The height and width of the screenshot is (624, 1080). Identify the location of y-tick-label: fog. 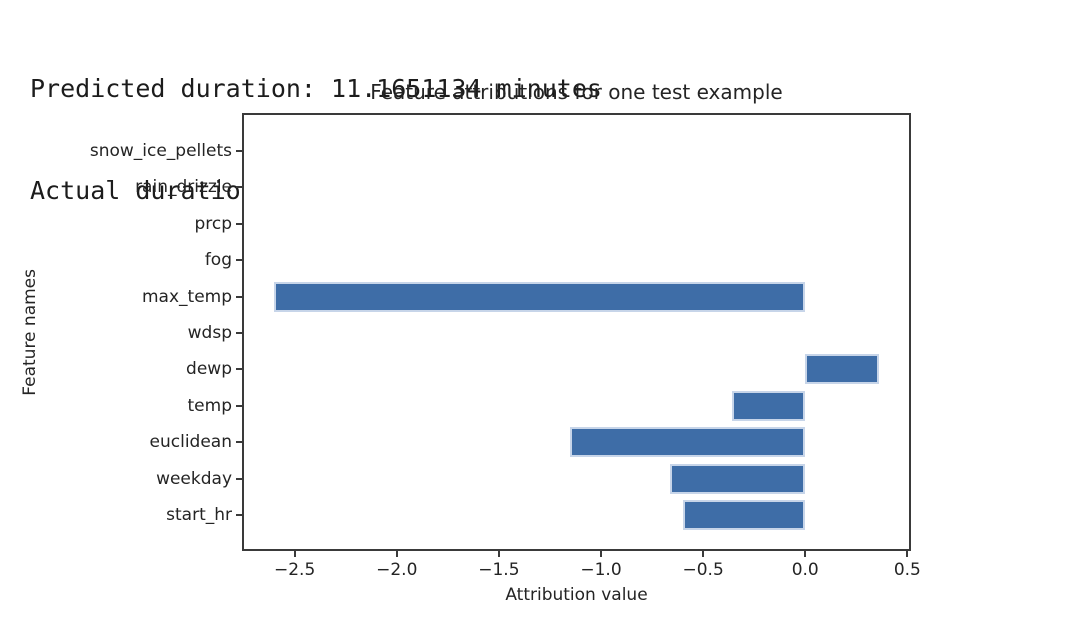
(218, 260).